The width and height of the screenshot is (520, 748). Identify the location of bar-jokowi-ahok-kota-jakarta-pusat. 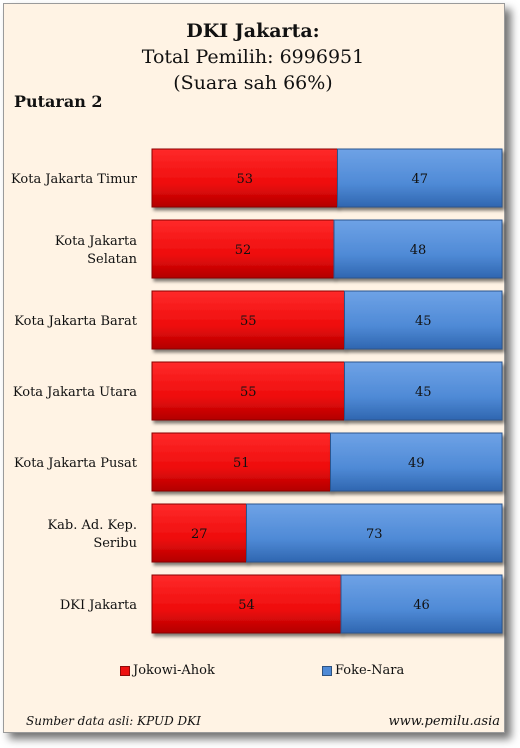
(241, 462).